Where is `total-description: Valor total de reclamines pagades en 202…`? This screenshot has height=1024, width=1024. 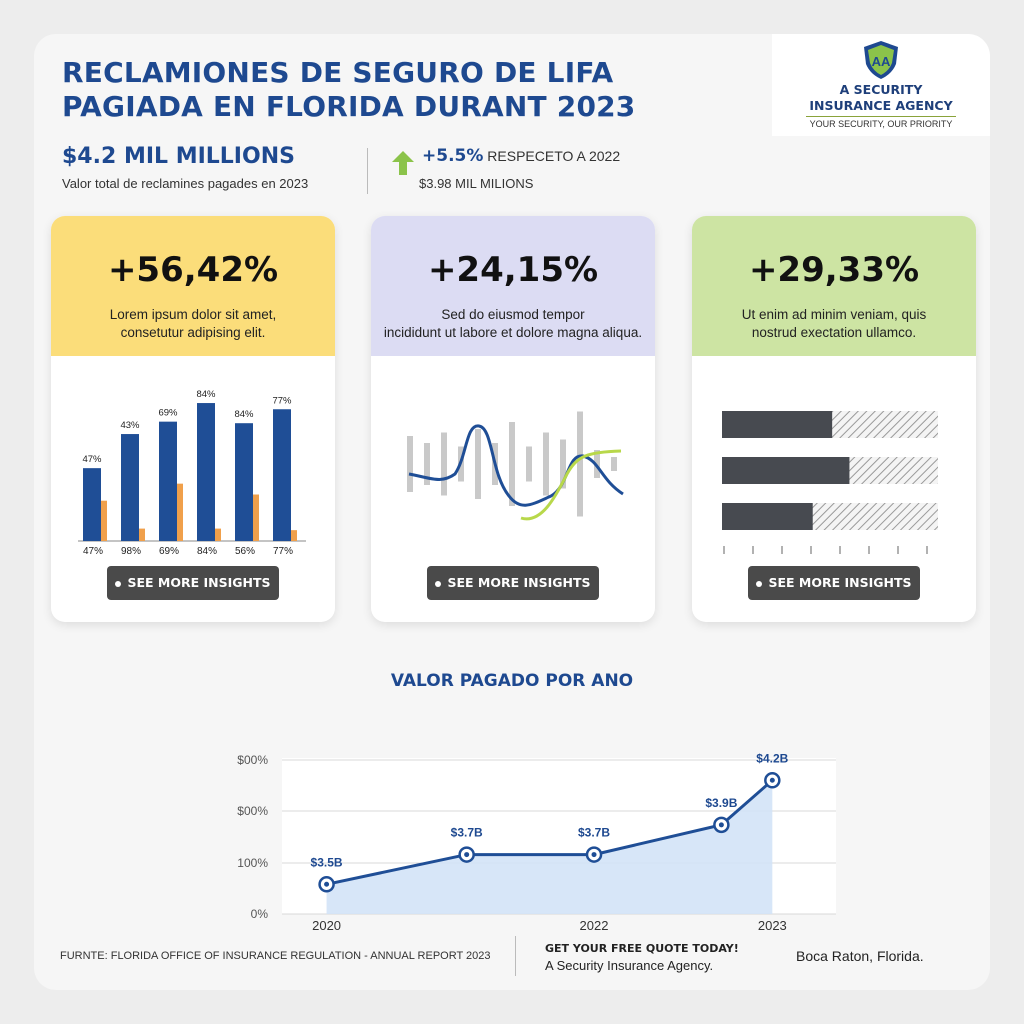 total-description: Valor total de reclamines pagades en 202… is located at coordinates (185, 183).